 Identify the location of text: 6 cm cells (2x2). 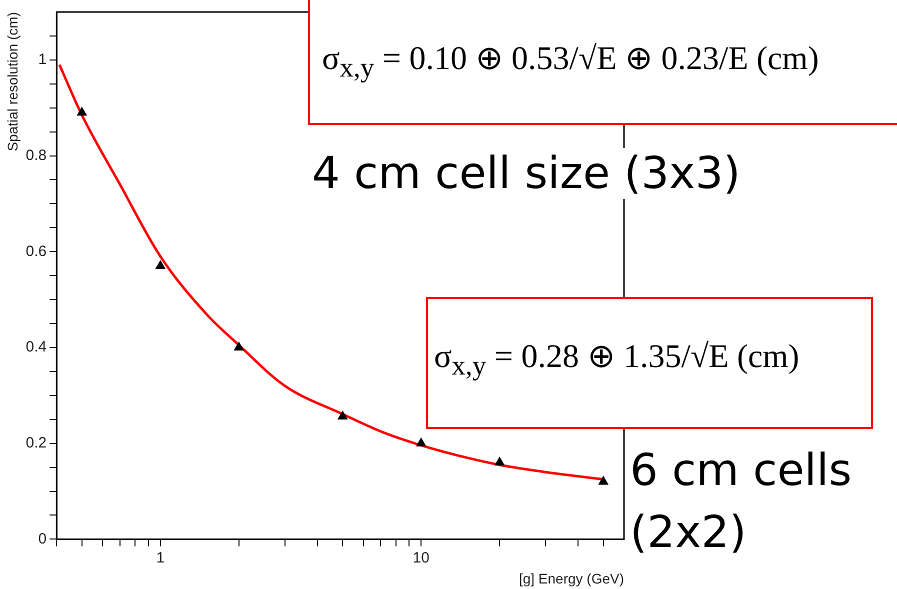
(755, 502).